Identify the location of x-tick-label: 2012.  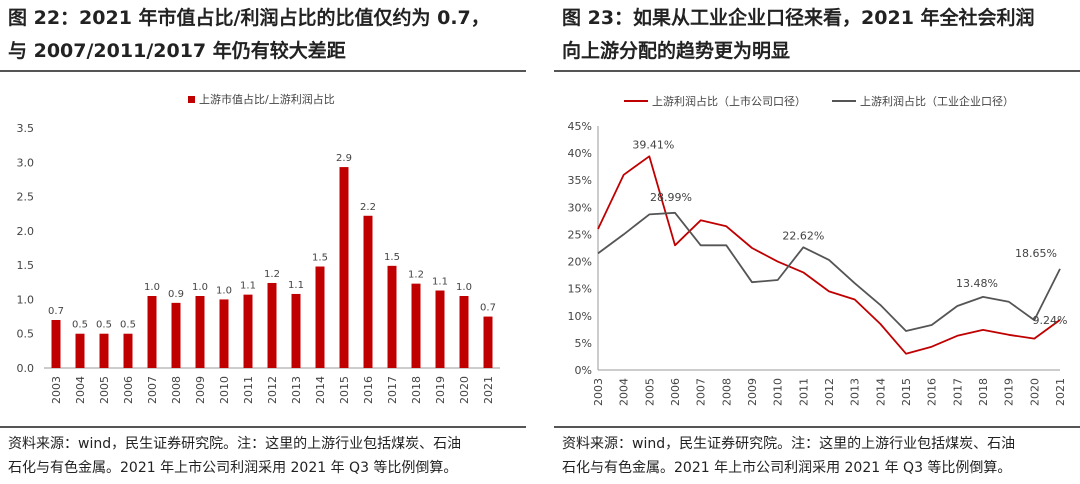
(272, 390).